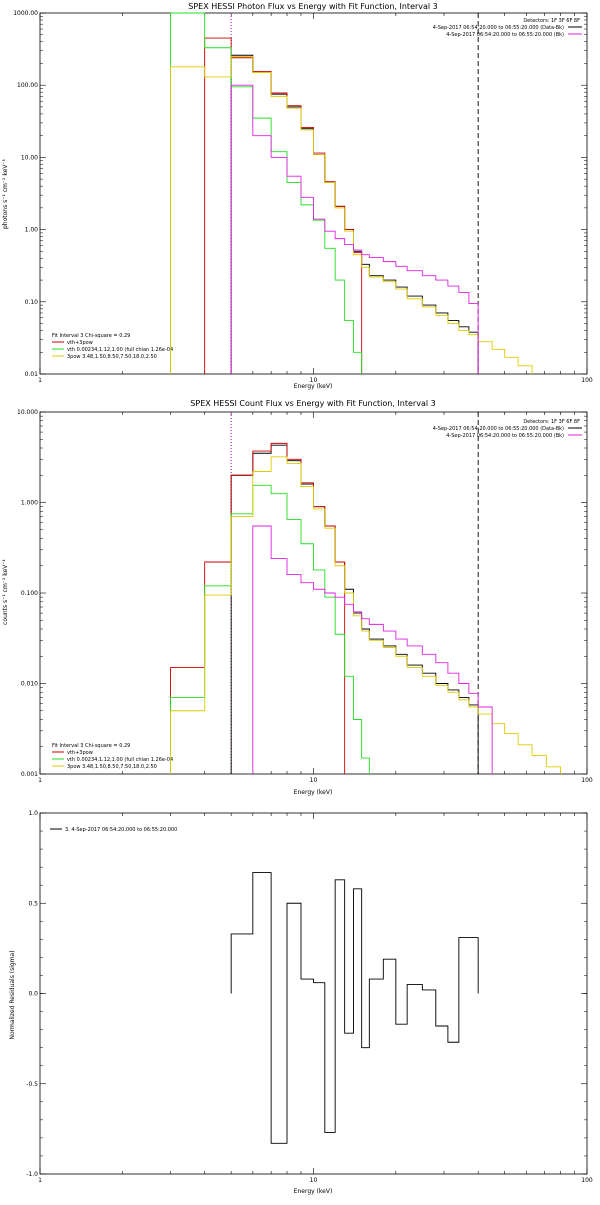 Image resolution: width=600 pixels, height=1205 pixels. What do you see at coordinates (29, 774) in the screenshot?
I see `y-tick-label: 0.001` at bounding box center [29, 774].